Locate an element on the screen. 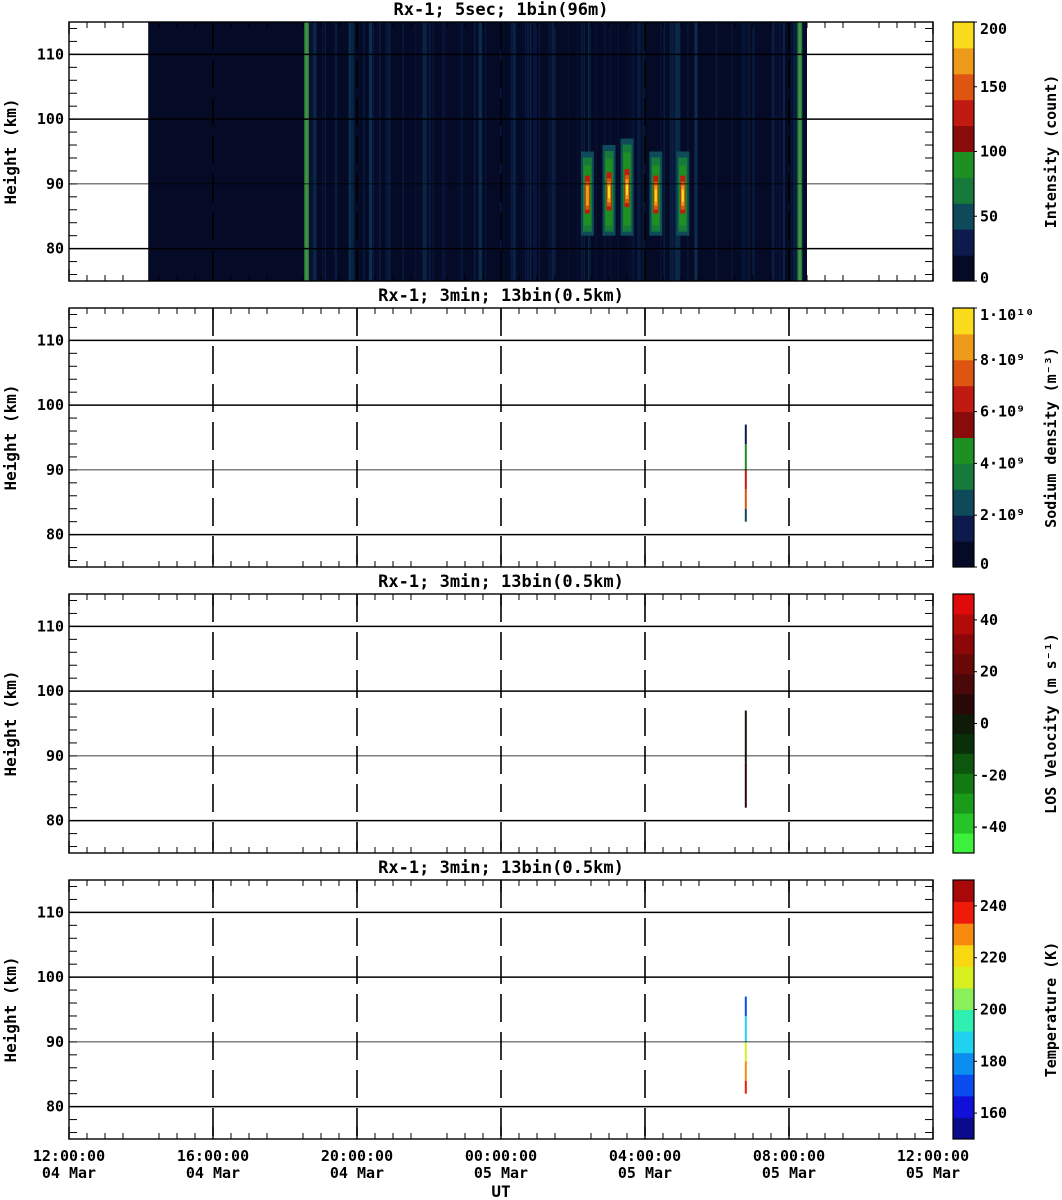  colorbar-label: LOS Velocity (m s⁻¹) is located at coordinates (1051, 723).